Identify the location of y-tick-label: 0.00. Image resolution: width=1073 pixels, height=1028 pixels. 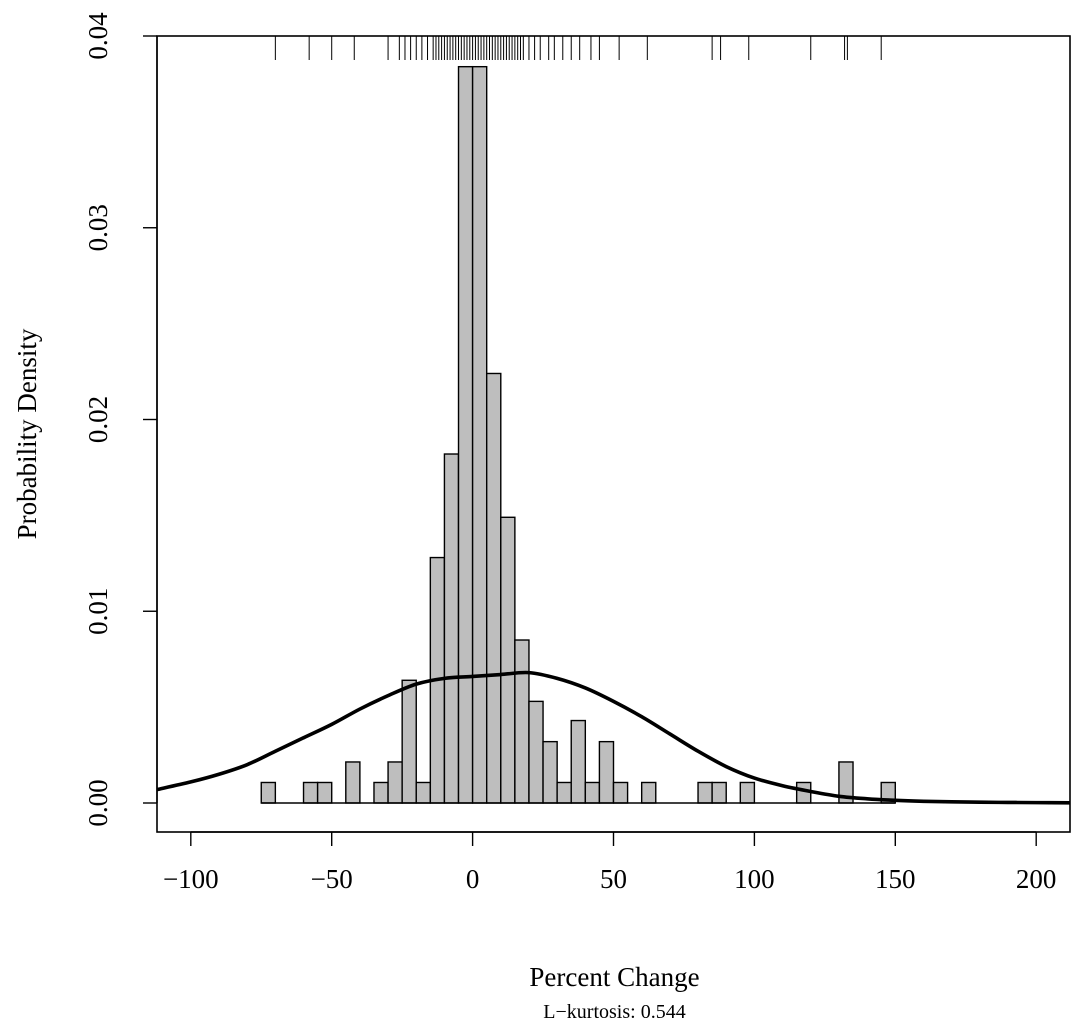
(98, 802).